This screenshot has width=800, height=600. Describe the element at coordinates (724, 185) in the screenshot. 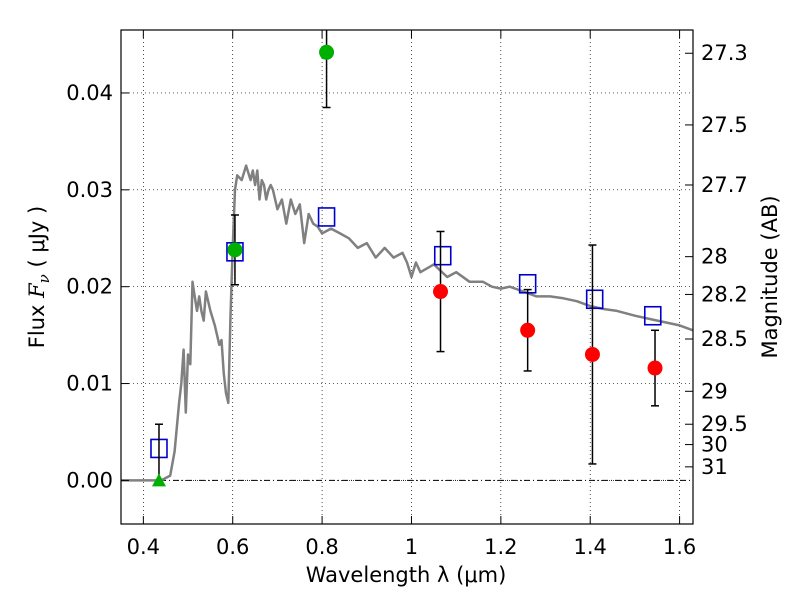

I see `magnitude-tick-label: 27.7` at that location.